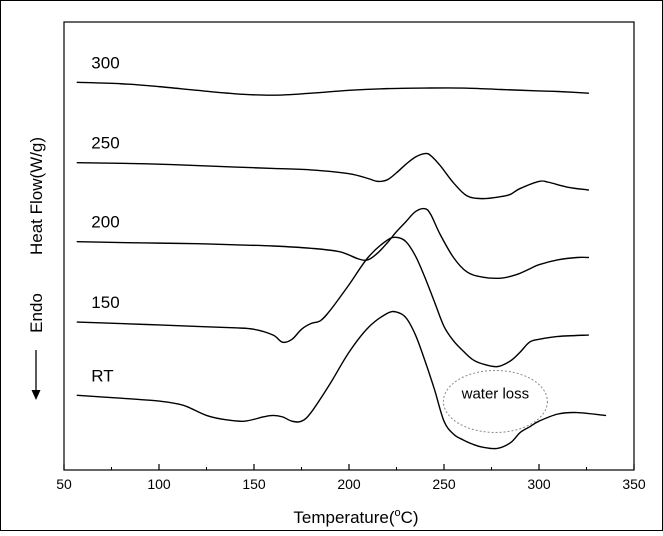 The image size is (663, 536). Describe the element at coordinates (349, 484) in the screenshot. I see `x-tick-label-200: 200` at that location.